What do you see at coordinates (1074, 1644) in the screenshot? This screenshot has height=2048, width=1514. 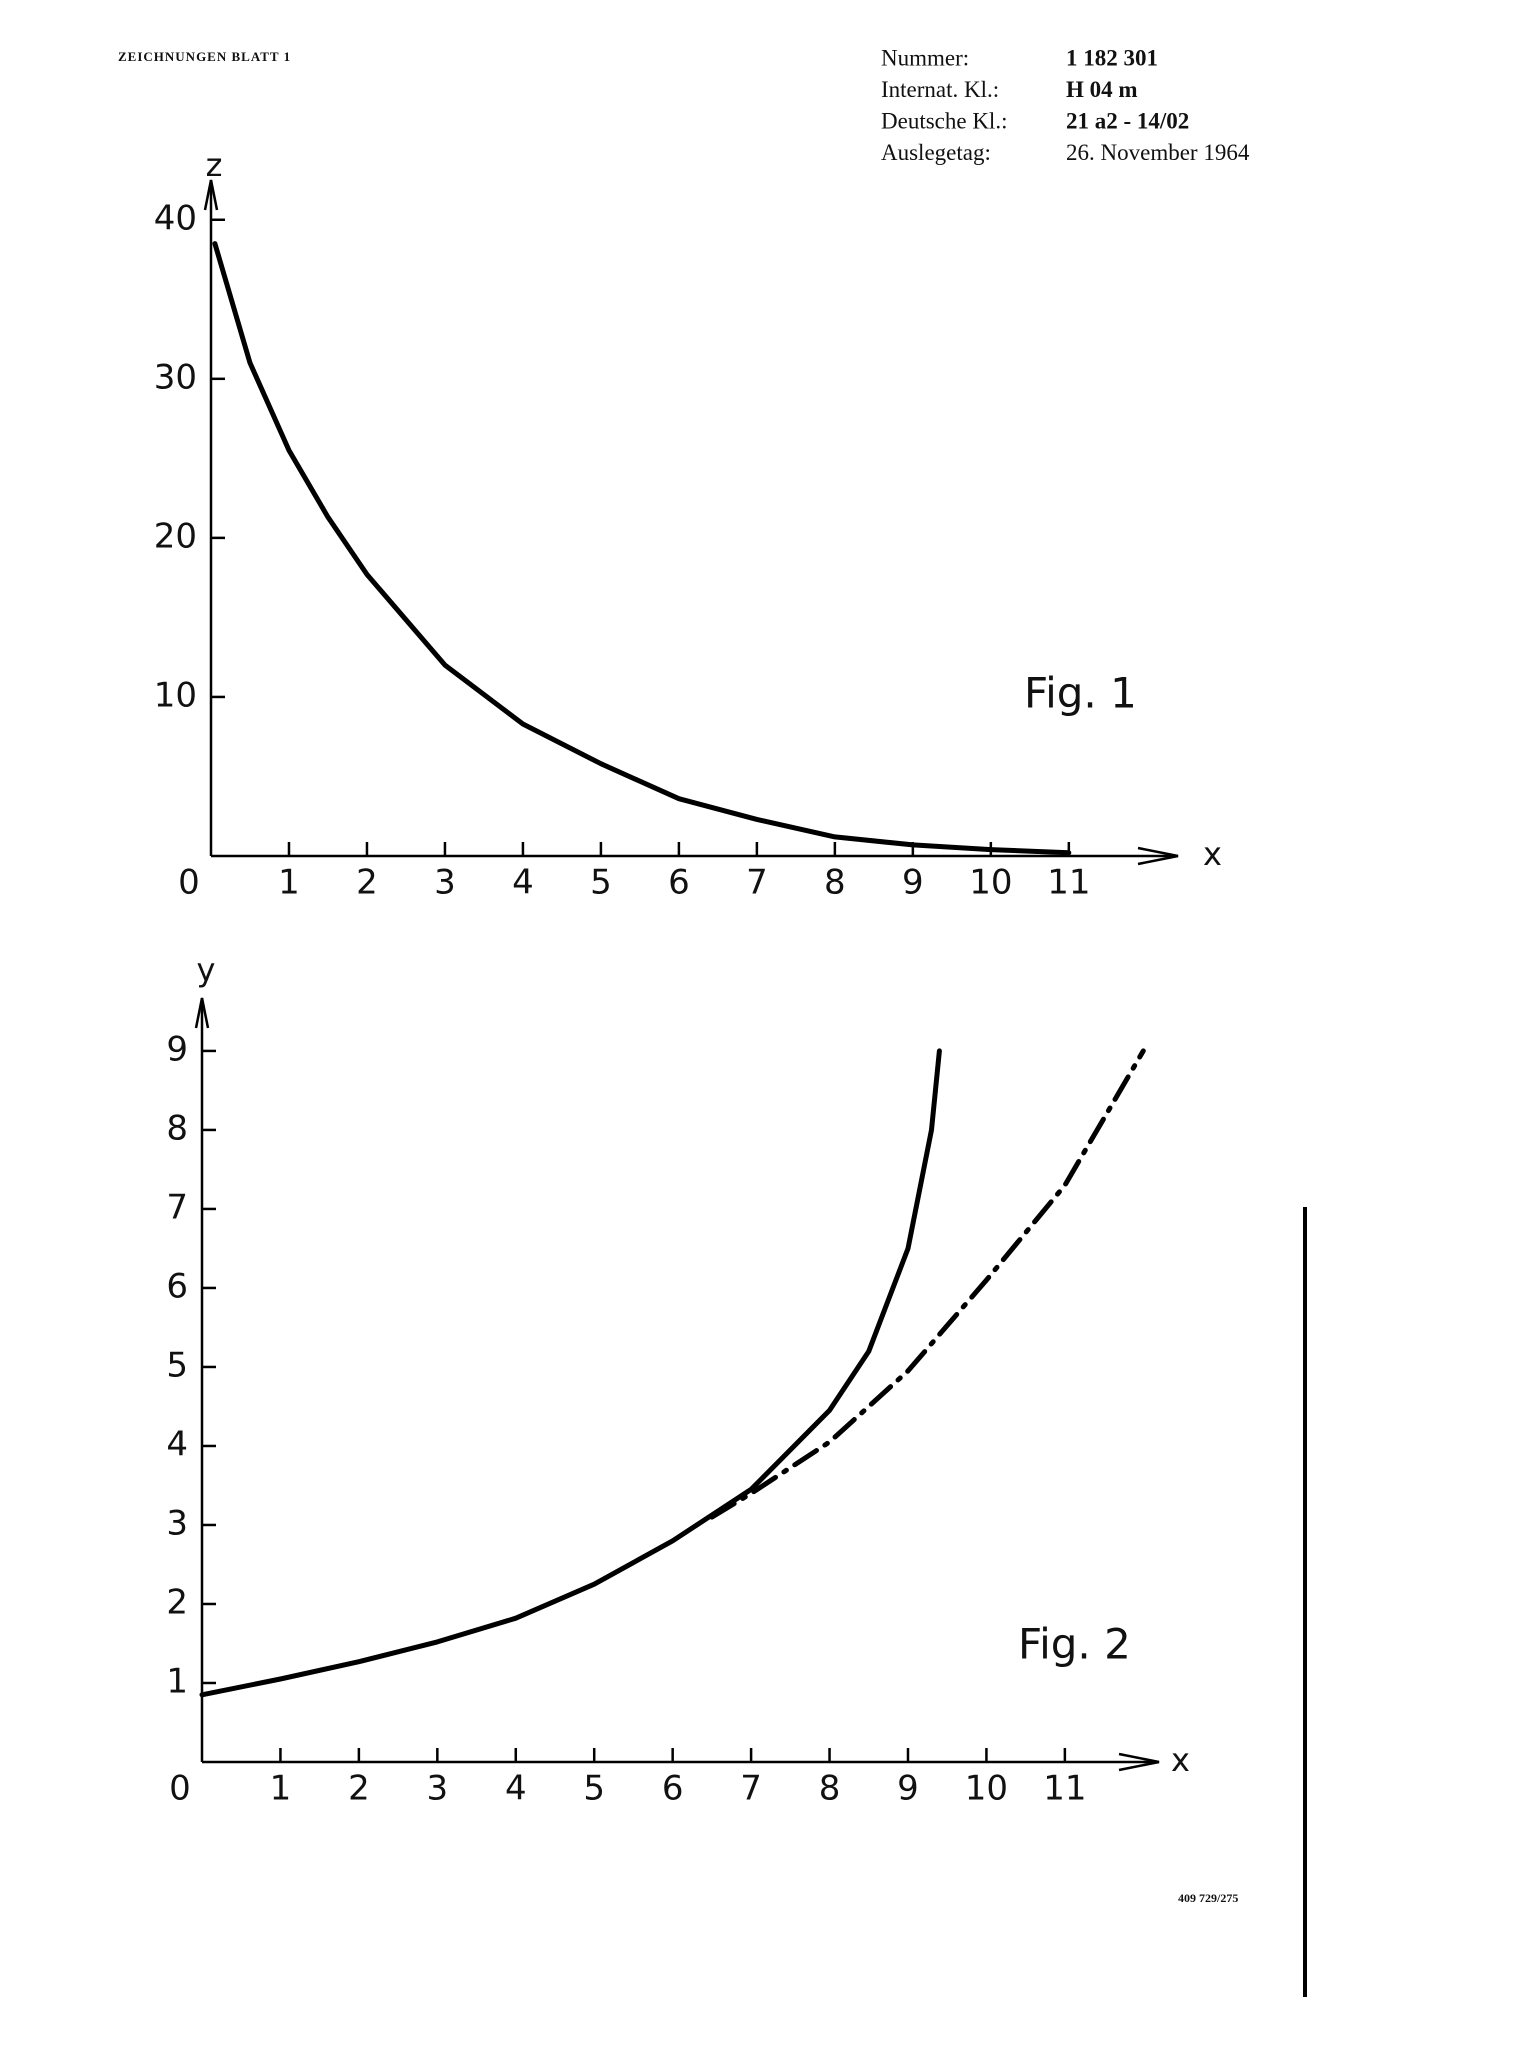 I see `figure-label: Fig. 2` at bounding box center [1074, 1644].